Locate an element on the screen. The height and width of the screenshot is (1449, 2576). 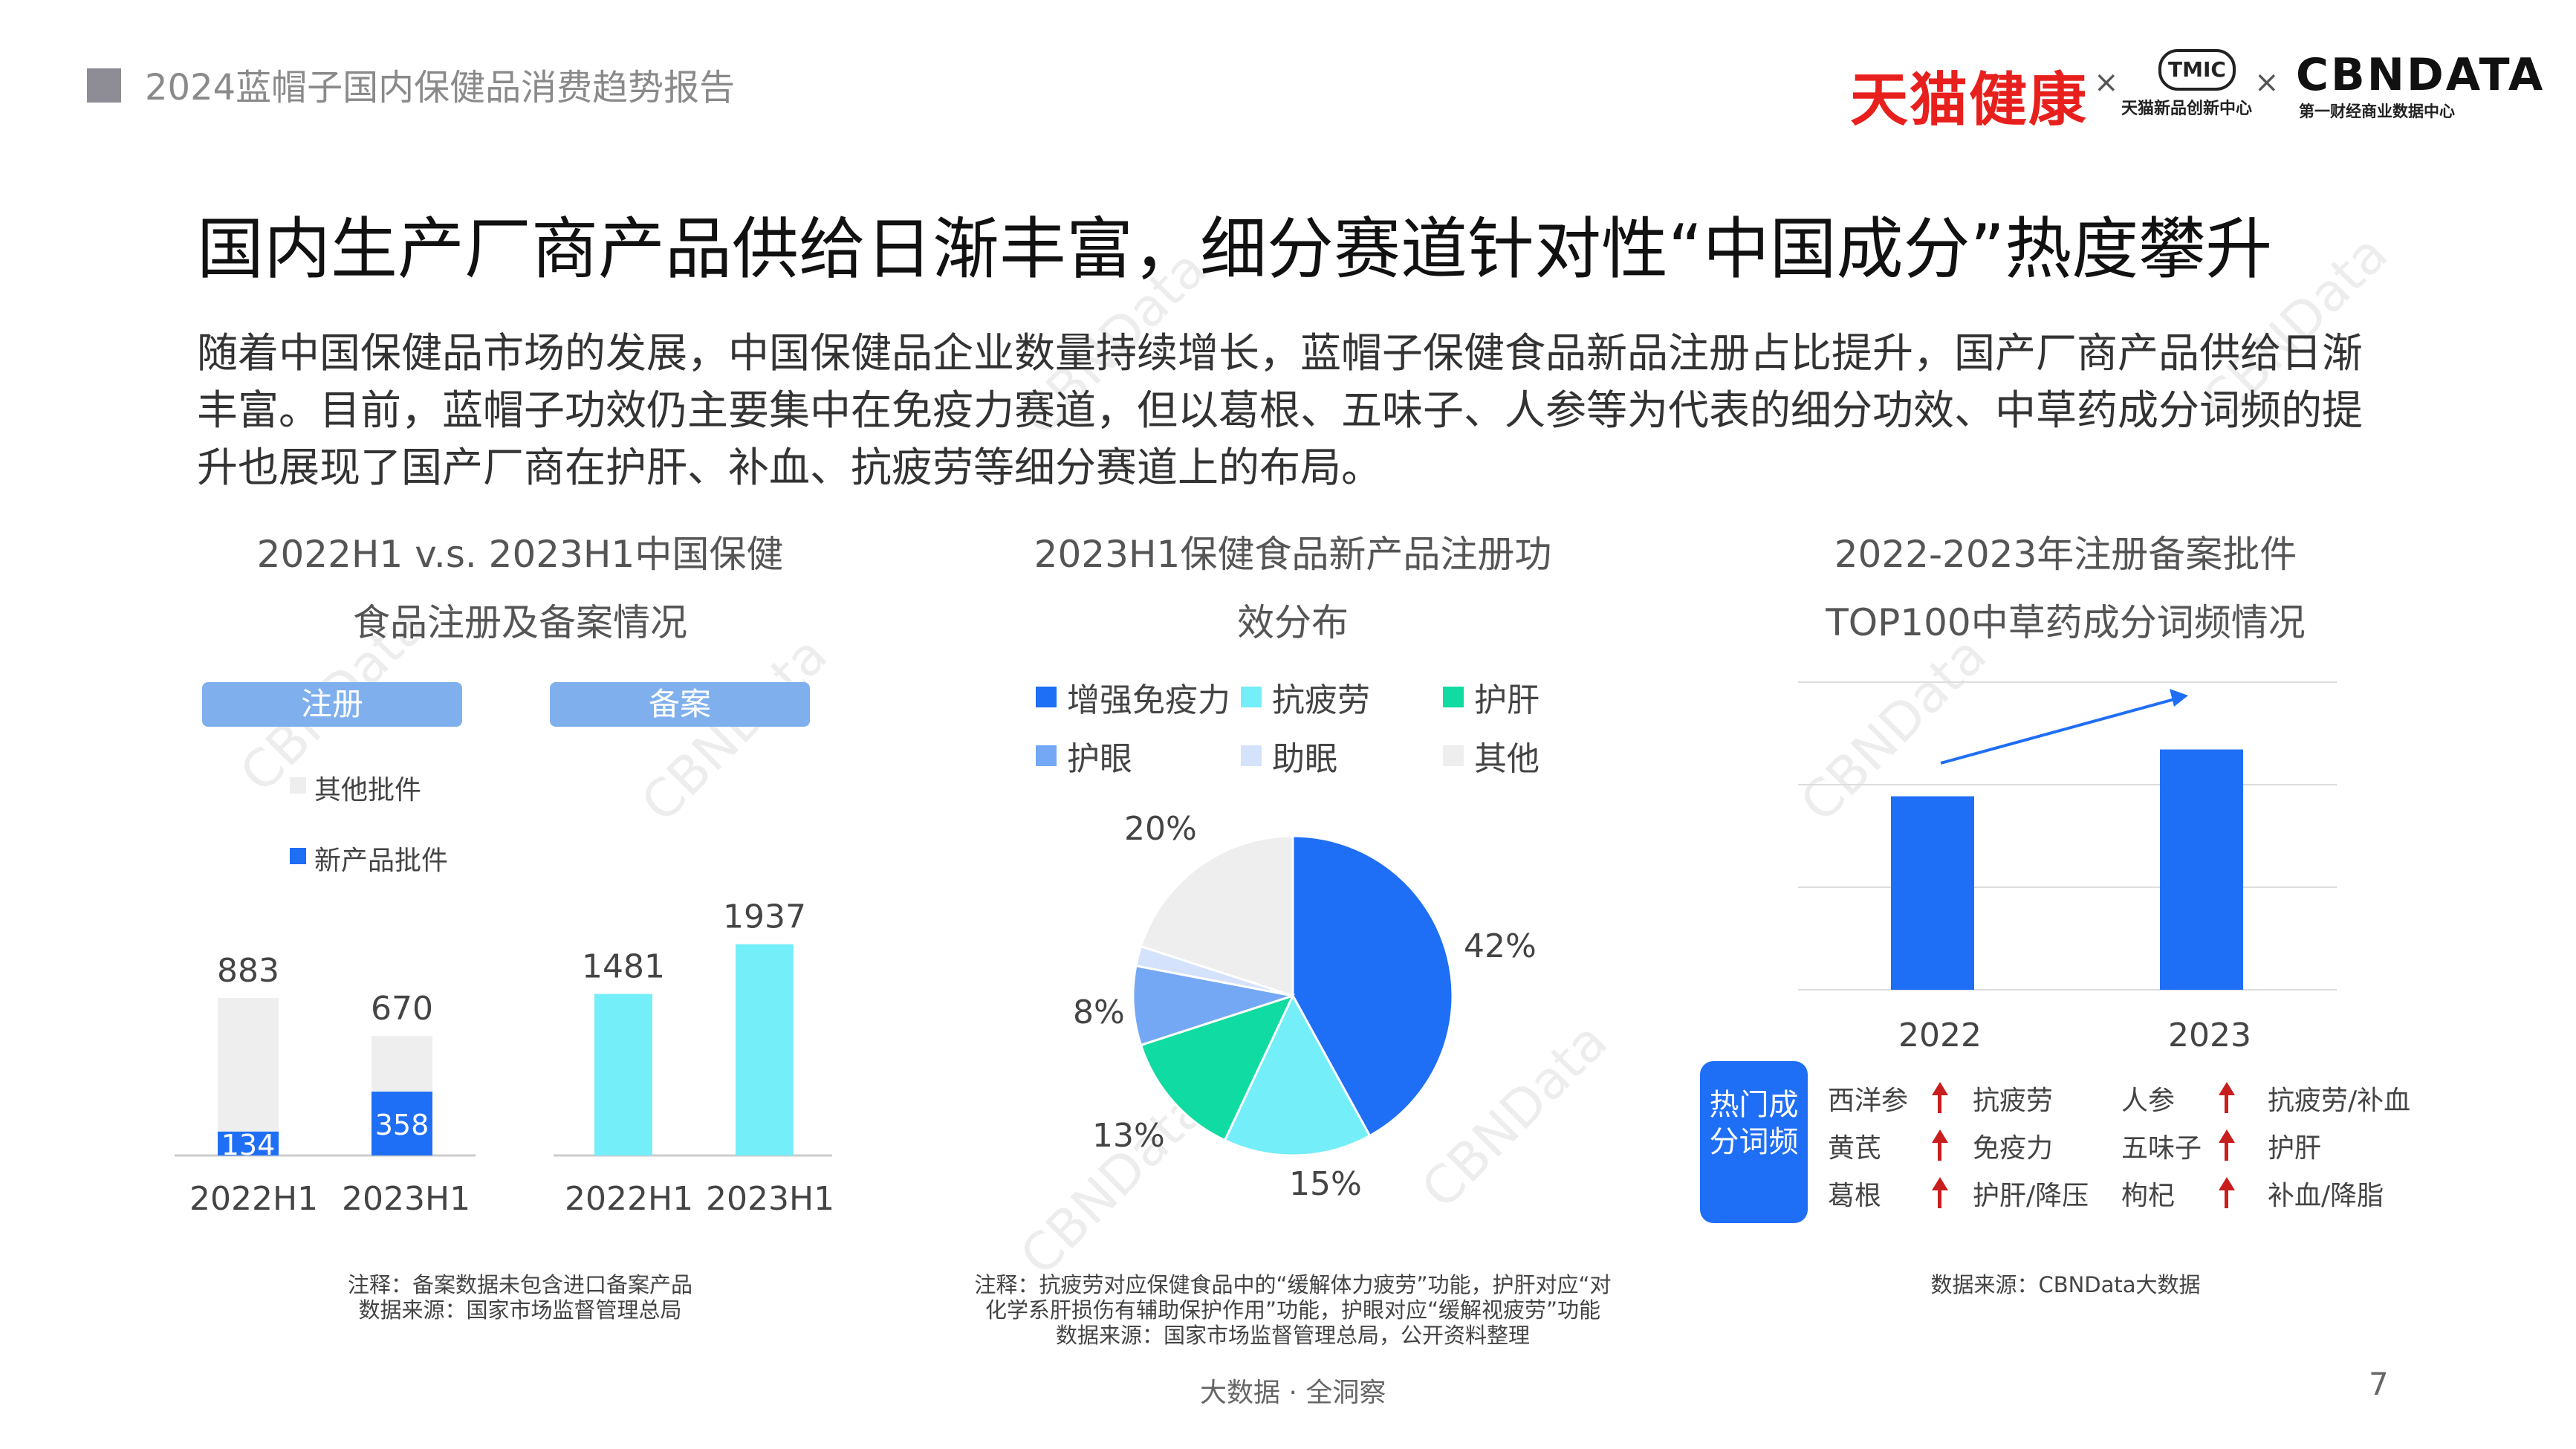
pie-label-other: 20% is located at coordinates (1160, 829).